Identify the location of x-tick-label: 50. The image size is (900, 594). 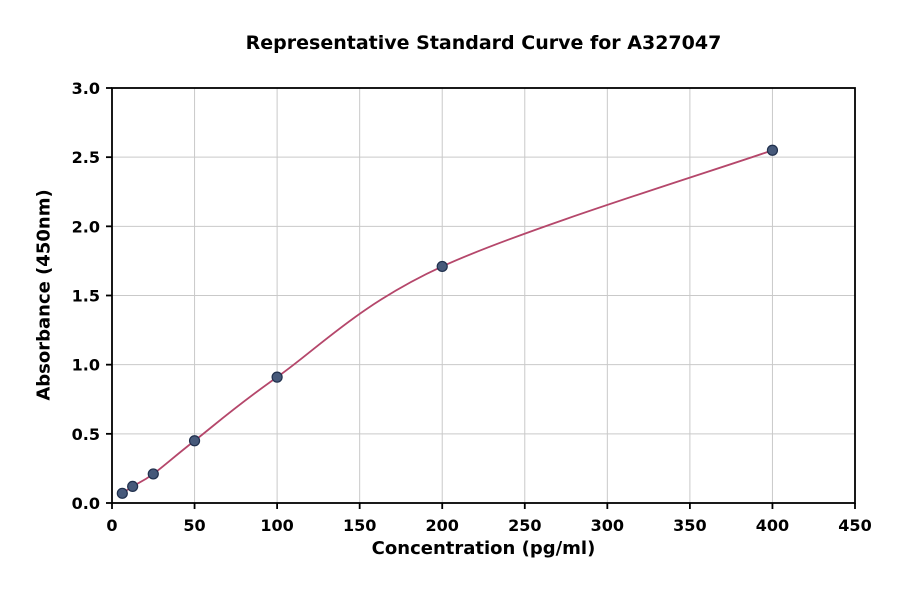
(194, 525).